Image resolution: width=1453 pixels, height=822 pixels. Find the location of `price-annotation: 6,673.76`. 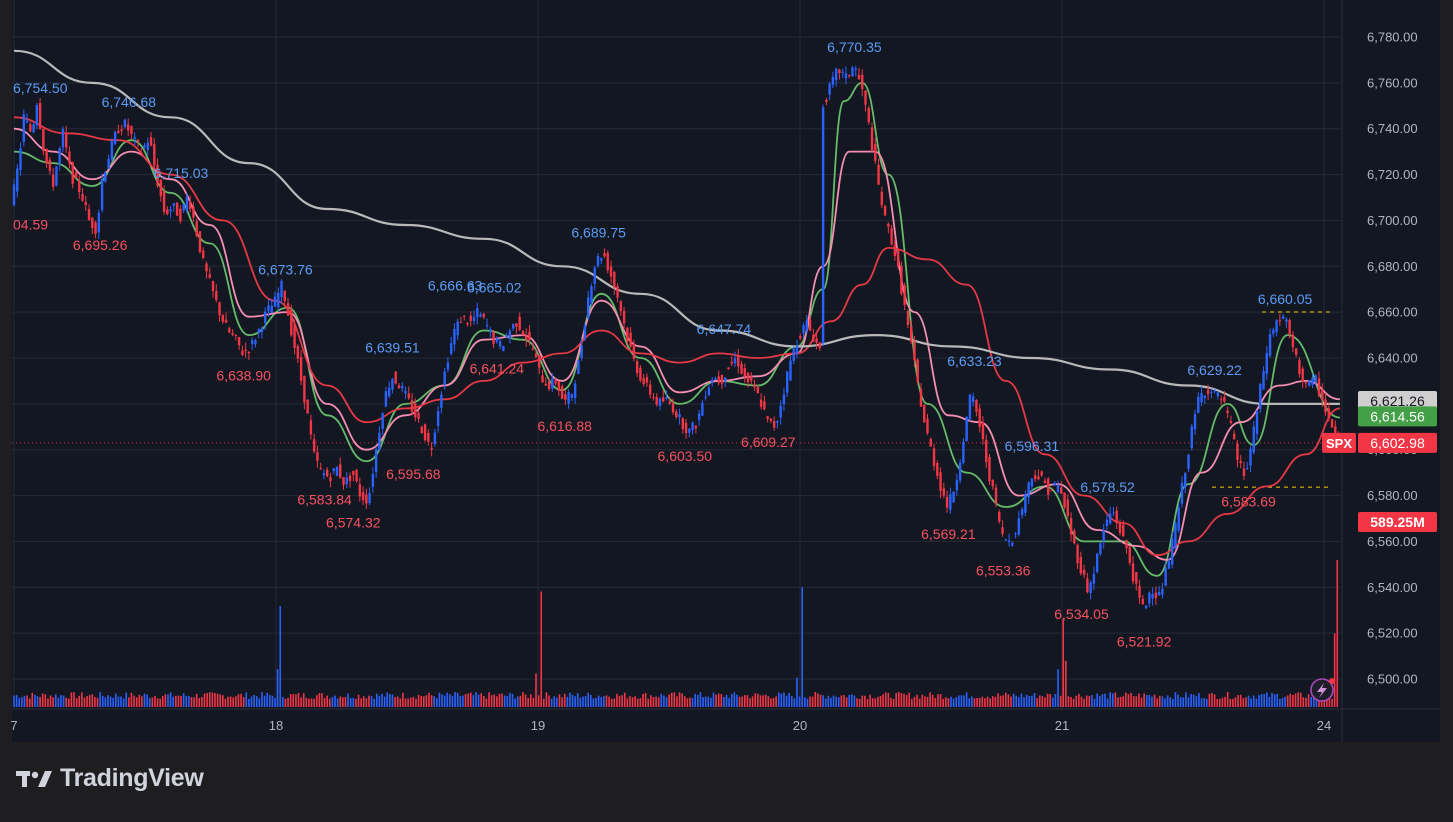

price-annotation: 6,673.76 is located at coordinates (285, 269).